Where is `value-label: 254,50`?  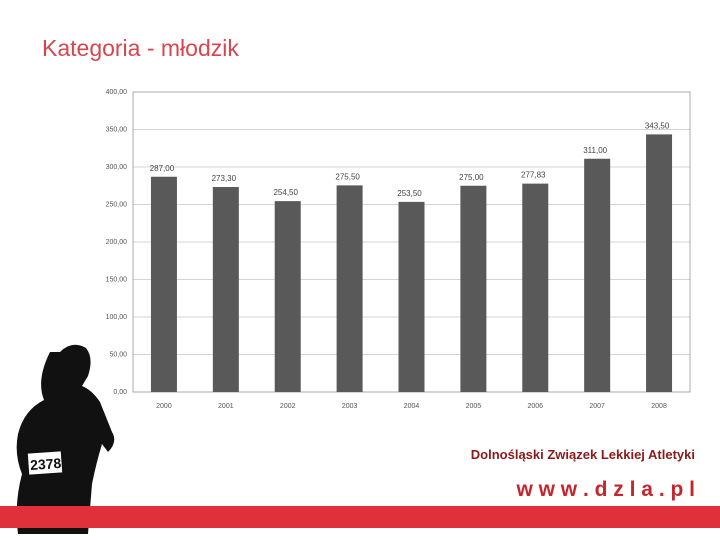 value-label: 254,50 is located at coordinates (285, 192).